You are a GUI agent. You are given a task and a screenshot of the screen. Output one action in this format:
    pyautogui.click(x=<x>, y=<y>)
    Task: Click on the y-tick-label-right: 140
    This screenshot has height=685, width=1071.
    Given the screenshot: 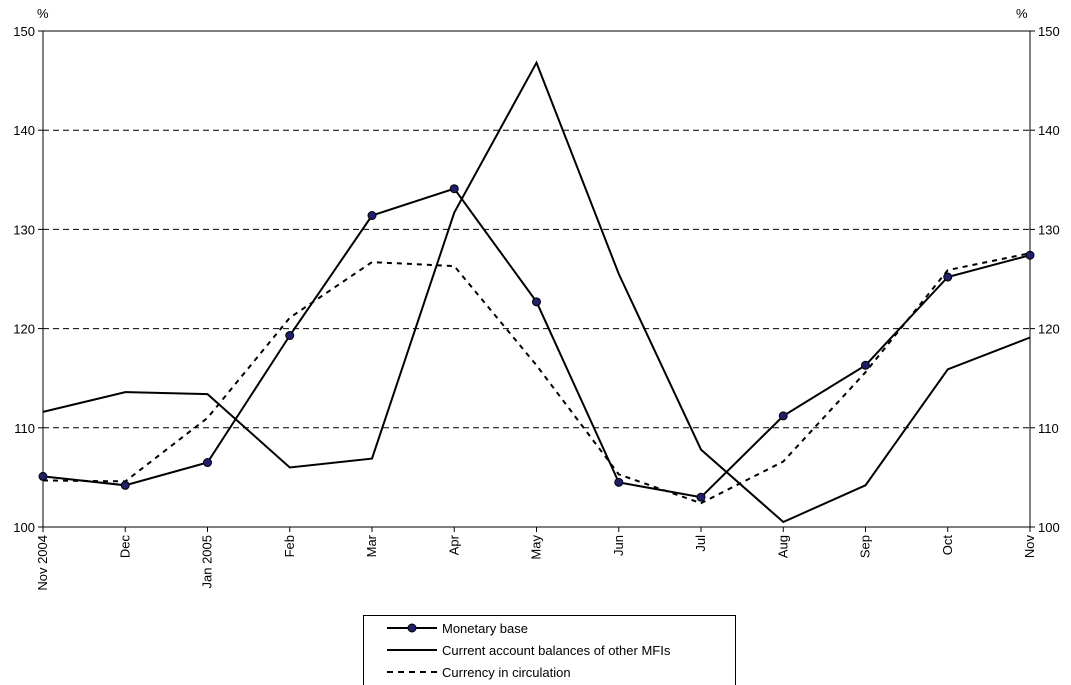 What is the action you would take?
    pyautogui.click(x=1049, y=130)
    